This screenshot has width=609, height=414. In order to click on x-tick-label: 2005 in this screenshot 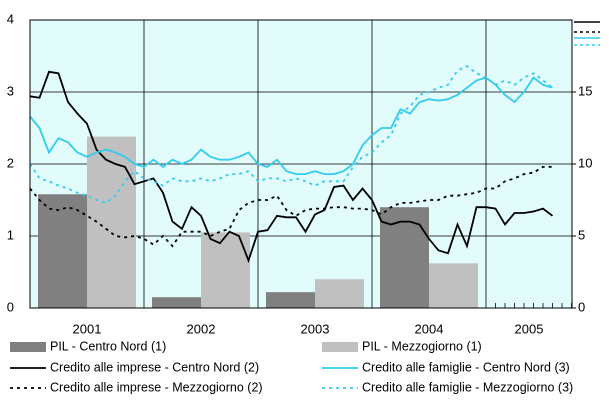, I will do `click(529, 328)`.